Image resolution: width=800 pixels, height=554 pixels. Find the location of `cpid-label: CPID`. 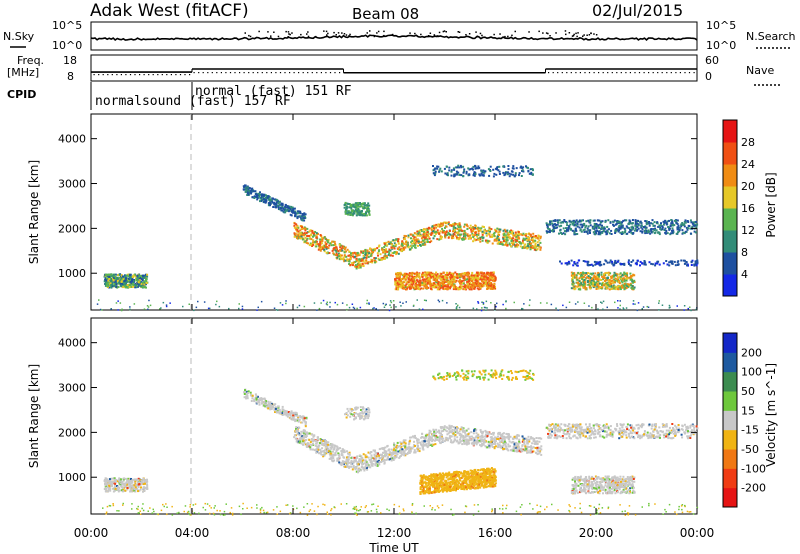

cpid-label: CPID is located at coordinates (21, 94).